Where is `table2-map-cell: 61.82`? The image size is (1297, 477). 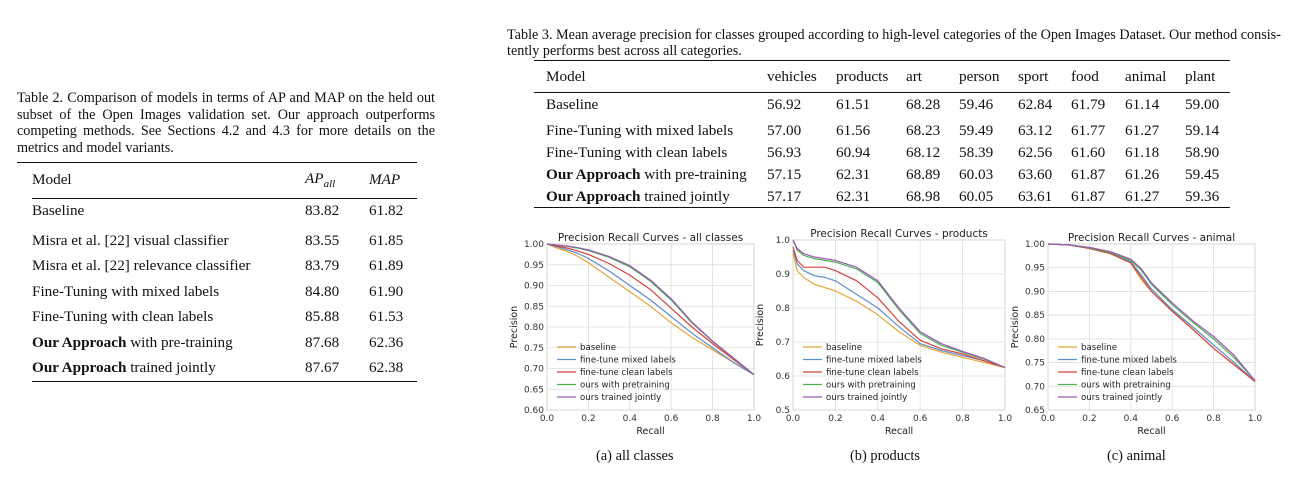
table2-map-cell: 61.82 is located at coordinates (386, 210).